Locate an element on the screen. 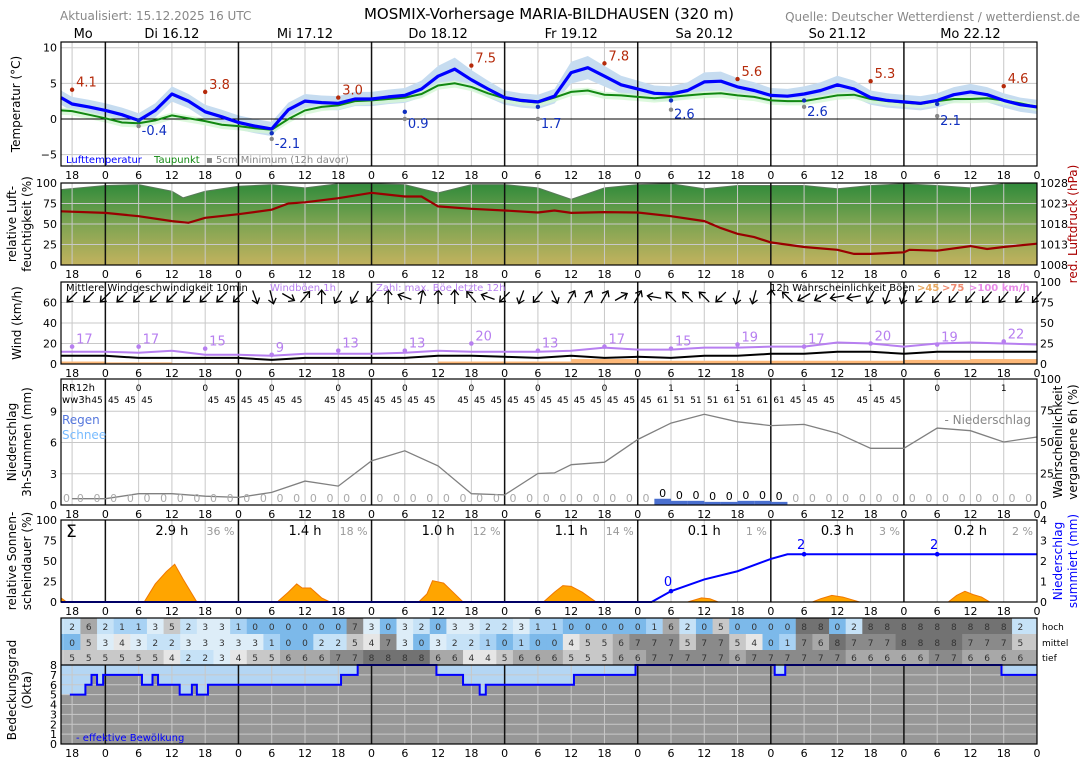 The height and width of the screenshot is (763, 1088). y-tick-label-right: 75 is located at coordinates (1047, 303).